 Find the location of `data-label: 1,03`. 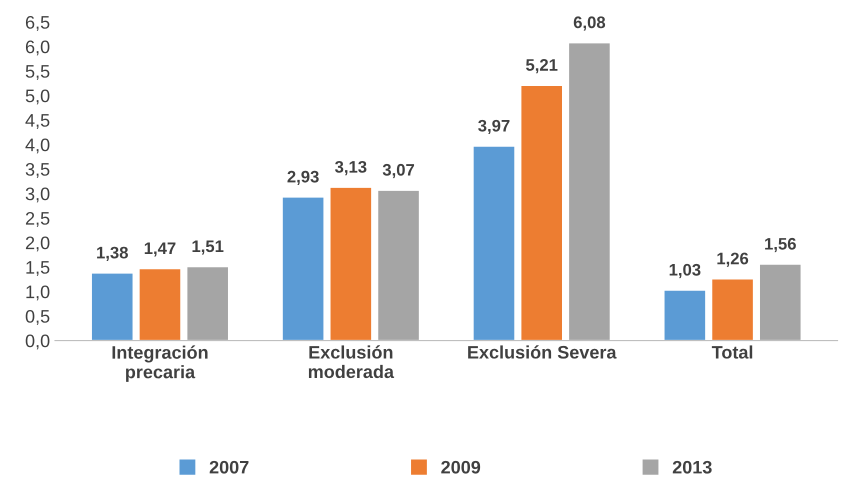

data-label: 1,03 is located at coordinates (685, 271).